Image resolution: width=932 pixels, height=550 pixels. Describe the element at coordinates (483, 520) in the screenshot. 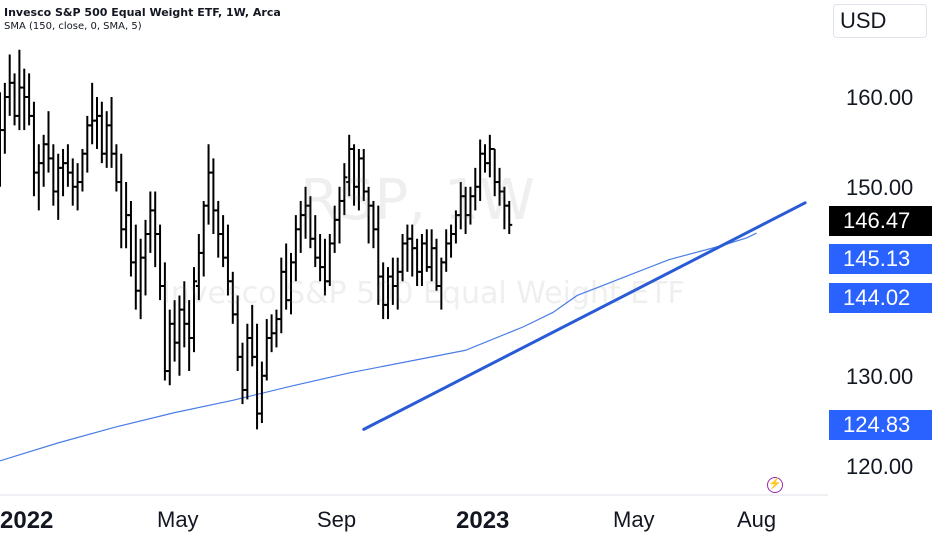

I see `time-label-2023: 2023` at that location.